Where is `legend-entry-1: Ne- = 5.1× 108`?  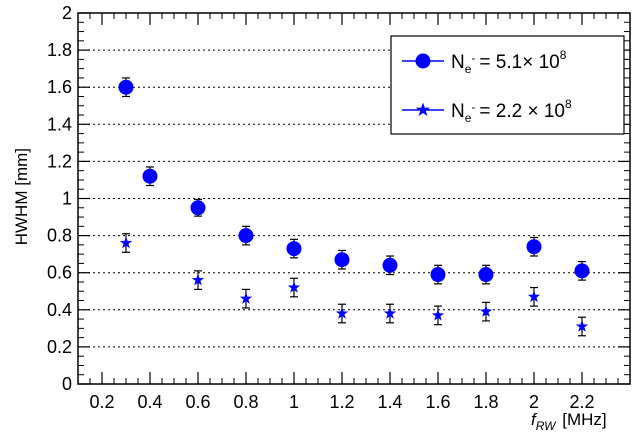
legend-entry-1: Ne- = 5.1× 108 is located at coordinates (484, 62).